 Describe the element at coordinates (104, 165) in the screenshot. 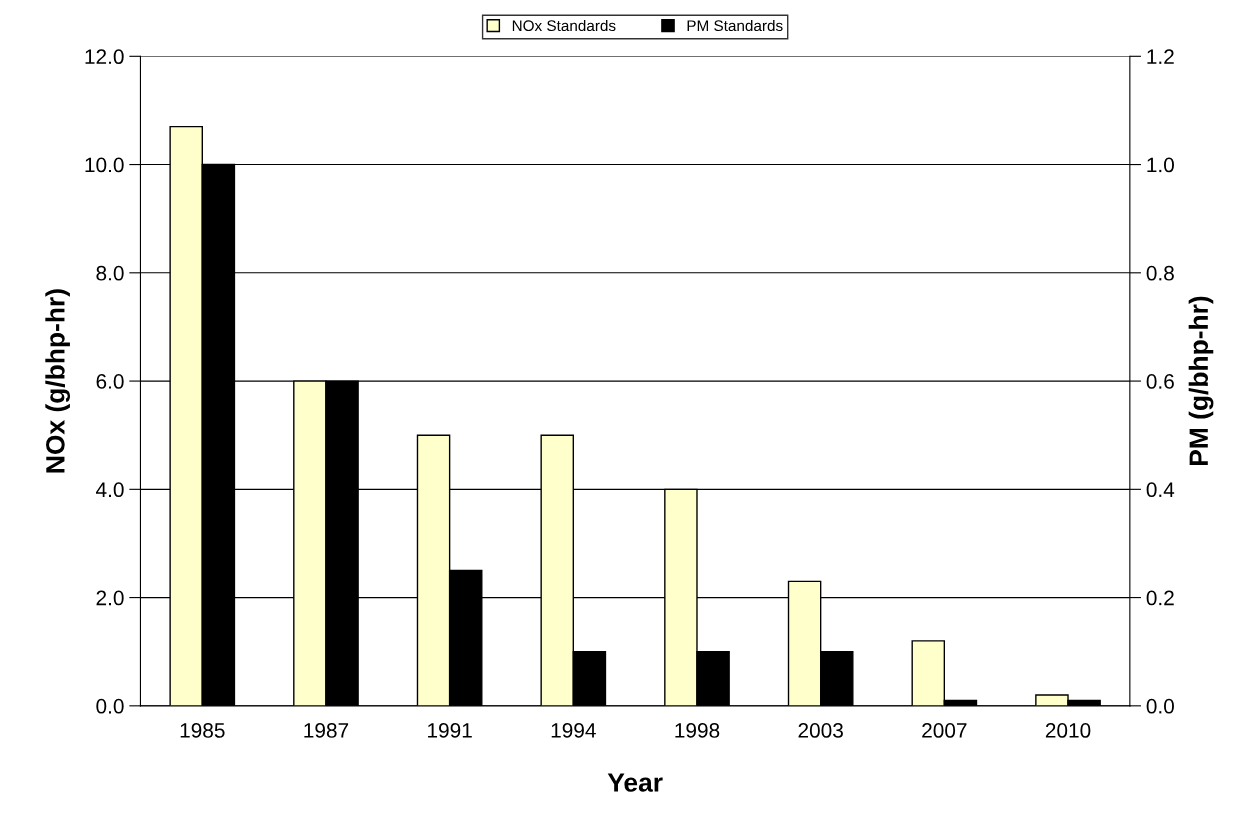

I see `y-tick-label: 10.0` at that location.